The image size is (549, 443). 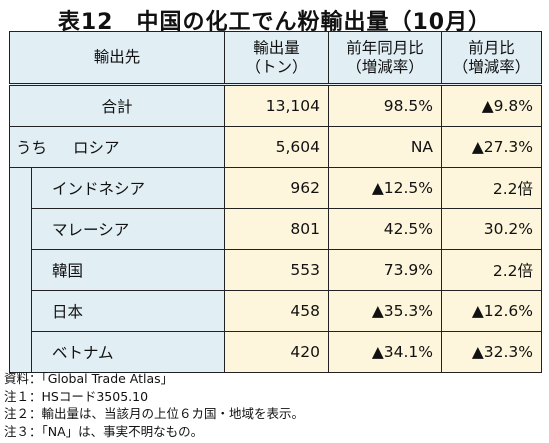 I want to click on volume-cell: 5,604, so click(x=277, y=147).